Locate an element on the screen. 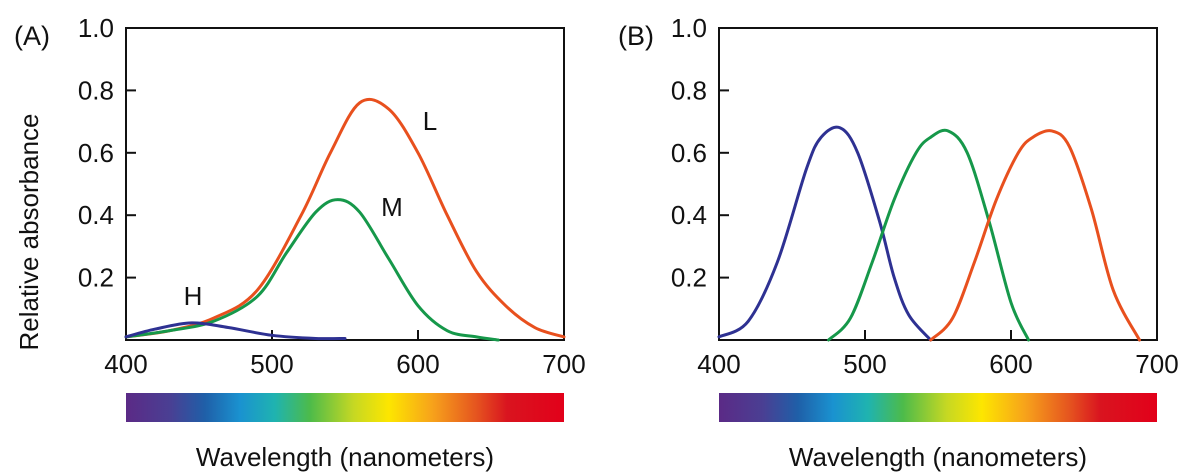 The width and height of the screenshot is (1188, 474). panel-b-label: (B) is located at coordinates (636, 36).